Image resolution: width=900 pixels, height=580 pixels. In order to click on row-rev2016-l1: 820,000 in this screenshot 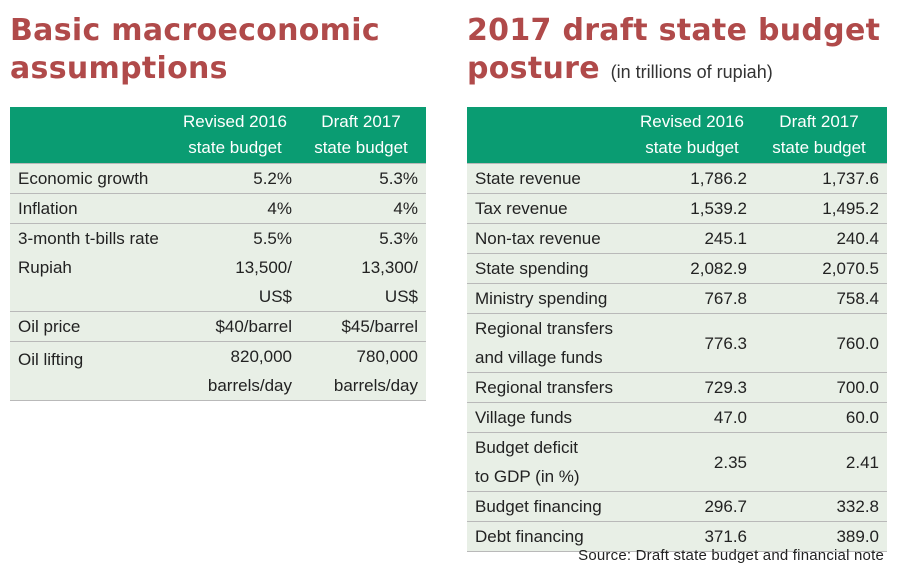, I will do `click(261, 356)`.